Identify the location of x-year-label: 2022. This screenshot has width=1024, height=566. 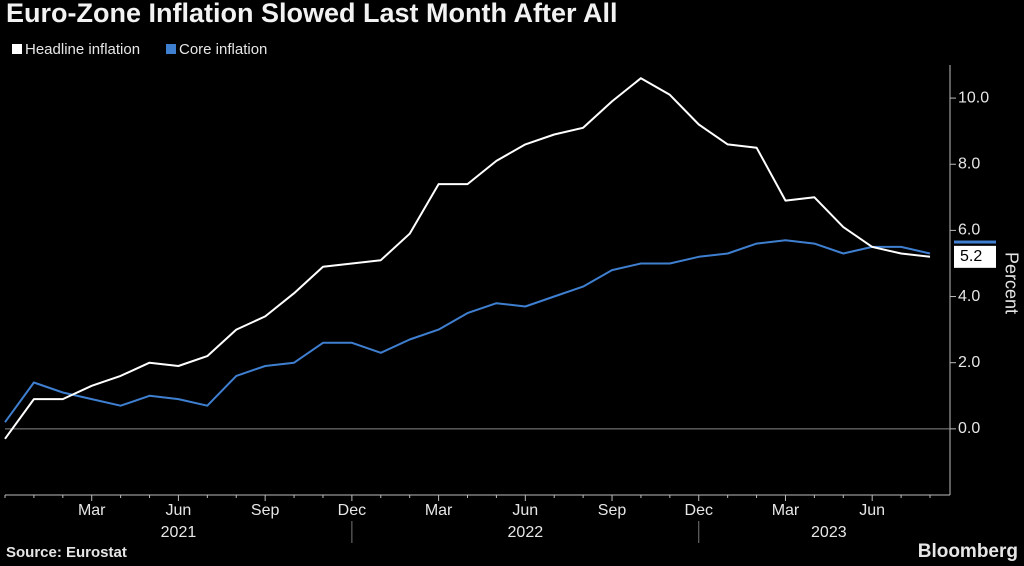
(526, 532).